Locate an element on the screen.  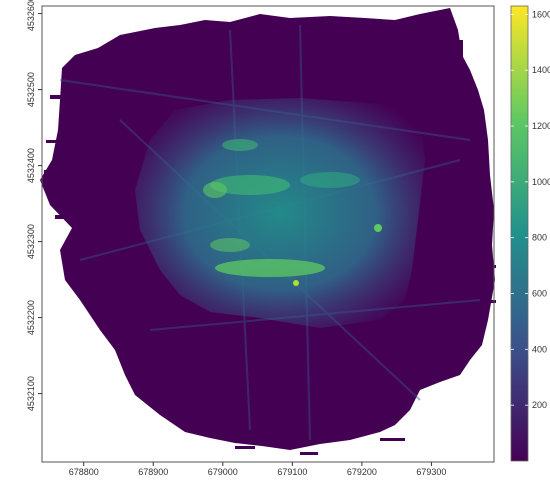
colorbar-axis: 200 400 600 800 1000 1200 1400 1600 is located at coordinates (530, 209).